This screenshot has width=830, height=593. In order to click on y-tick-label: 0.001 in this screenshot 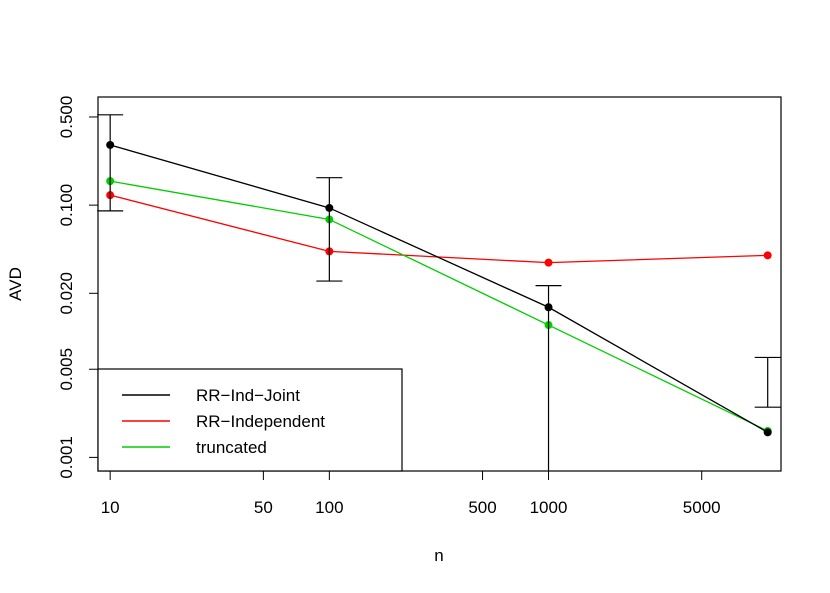, I will do `click(66, 457)`.